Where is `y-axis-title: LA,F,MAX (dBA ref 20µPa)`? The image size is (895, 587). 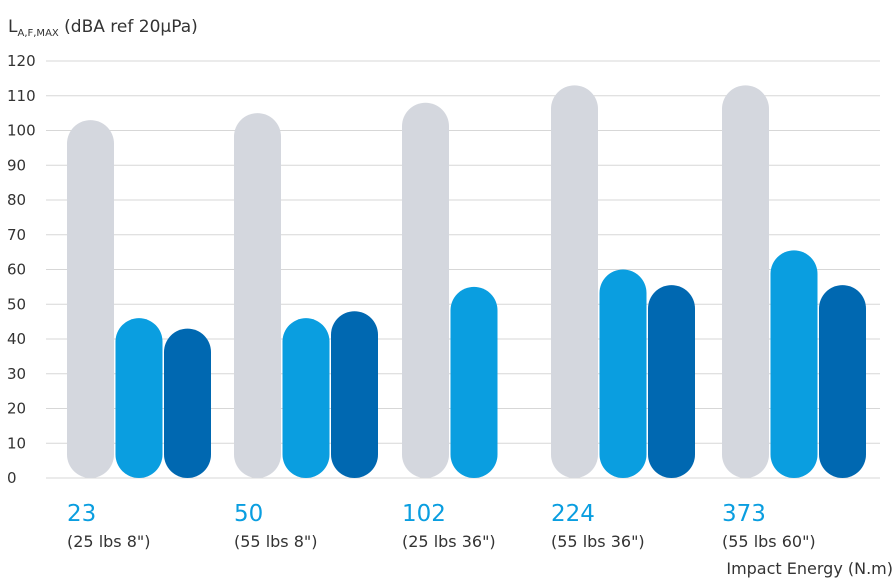 y-axis-title: LA,F,MAX (dBA ref 20µPa) is located at coordinates (103, 28).